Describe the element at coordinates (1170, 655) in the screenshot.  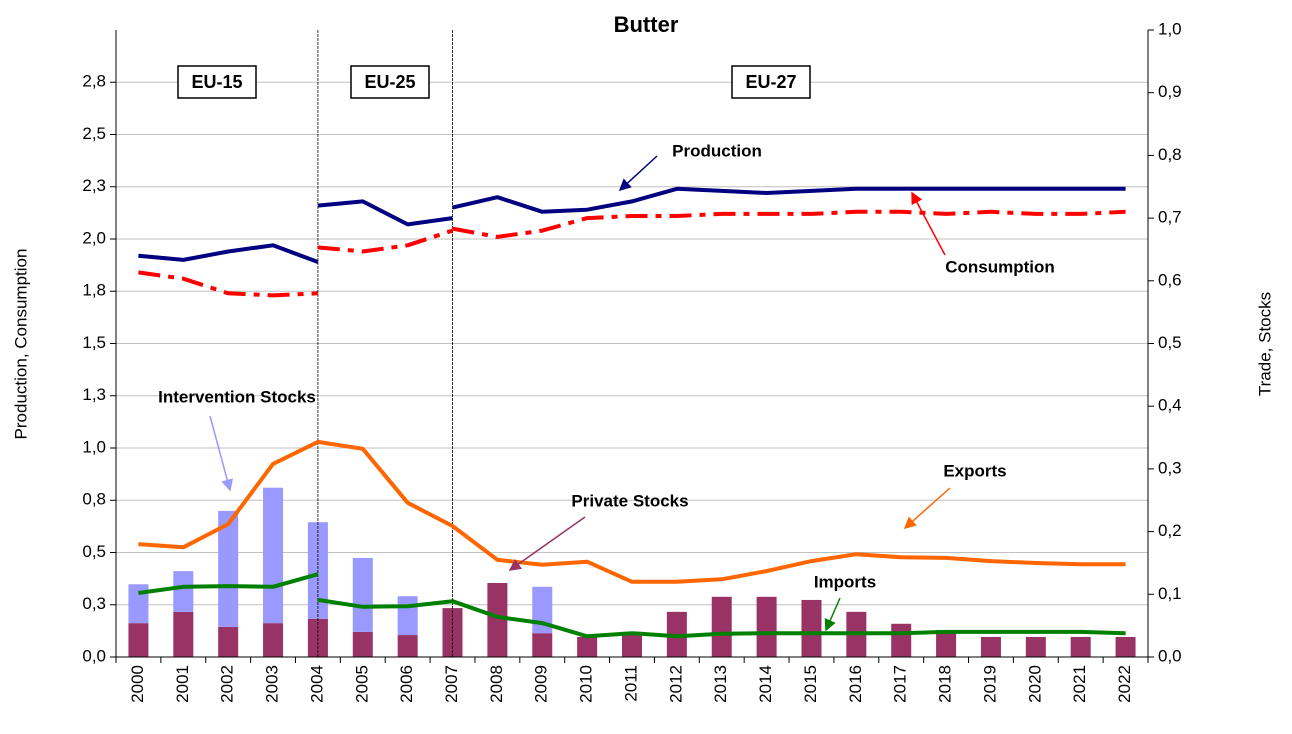
I see `y2-tick-label: 0,0` at that location.